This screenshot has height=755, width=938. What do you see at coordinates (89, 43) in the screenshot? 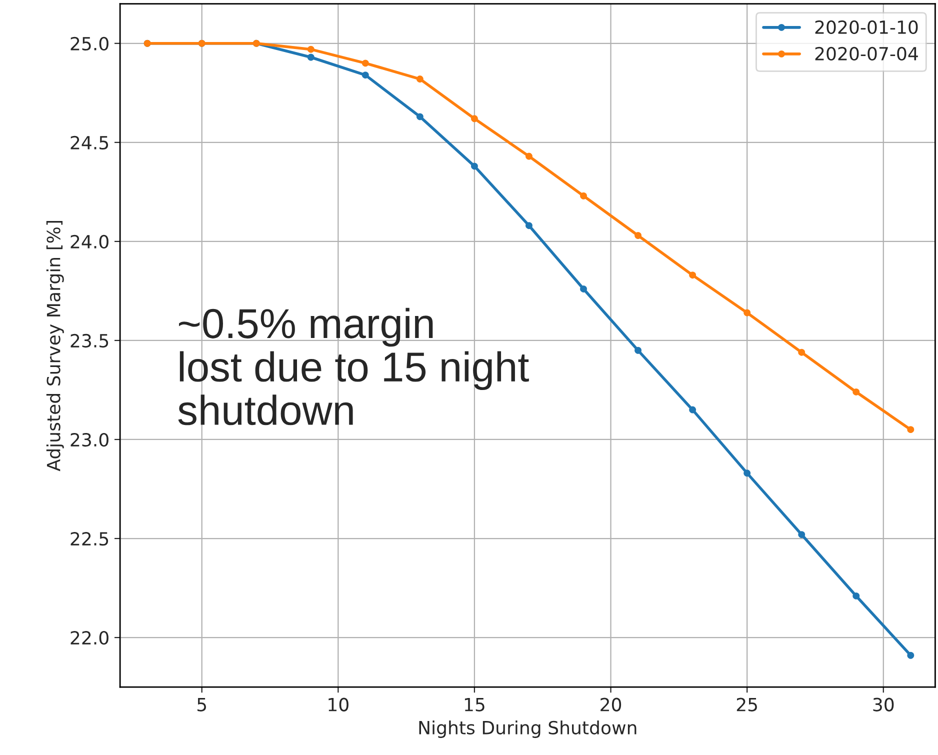
I see `y-tick-label: 25.0` at bounding box center [89, 43].